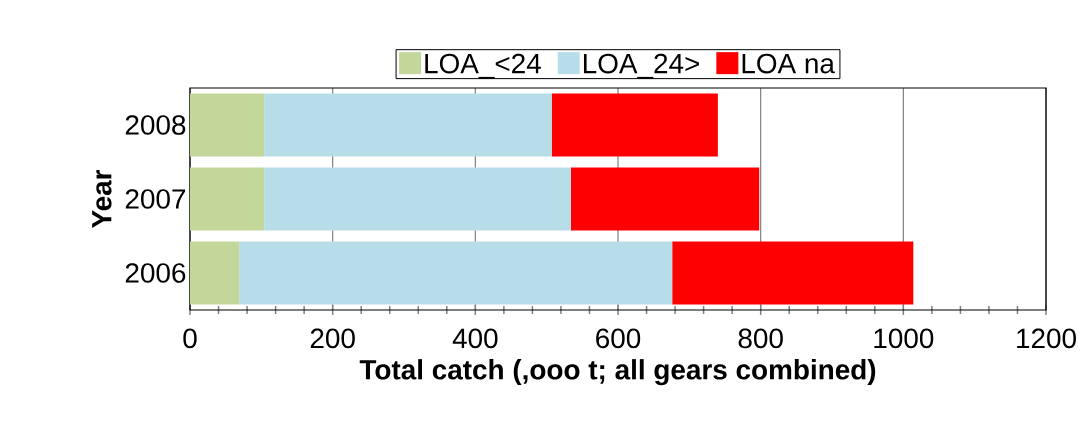 The image size is (1090, 439). What do you see at coordinates (155, 125) in the screenshot?
I see `y-tick-label: 2008` at bounding box center [155, 125].